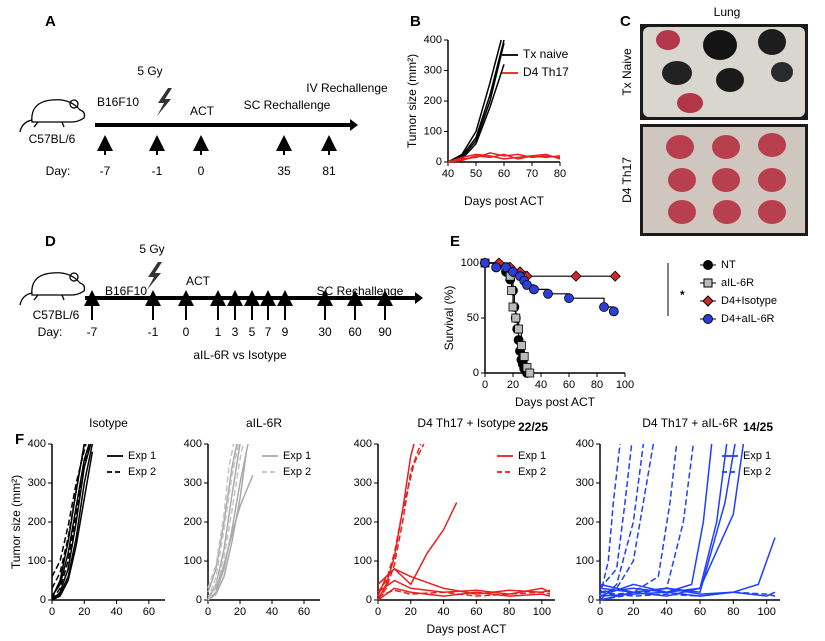 The width and height of the screenshot is (825, 641). I want to click on day: 30, so click(325, 332).